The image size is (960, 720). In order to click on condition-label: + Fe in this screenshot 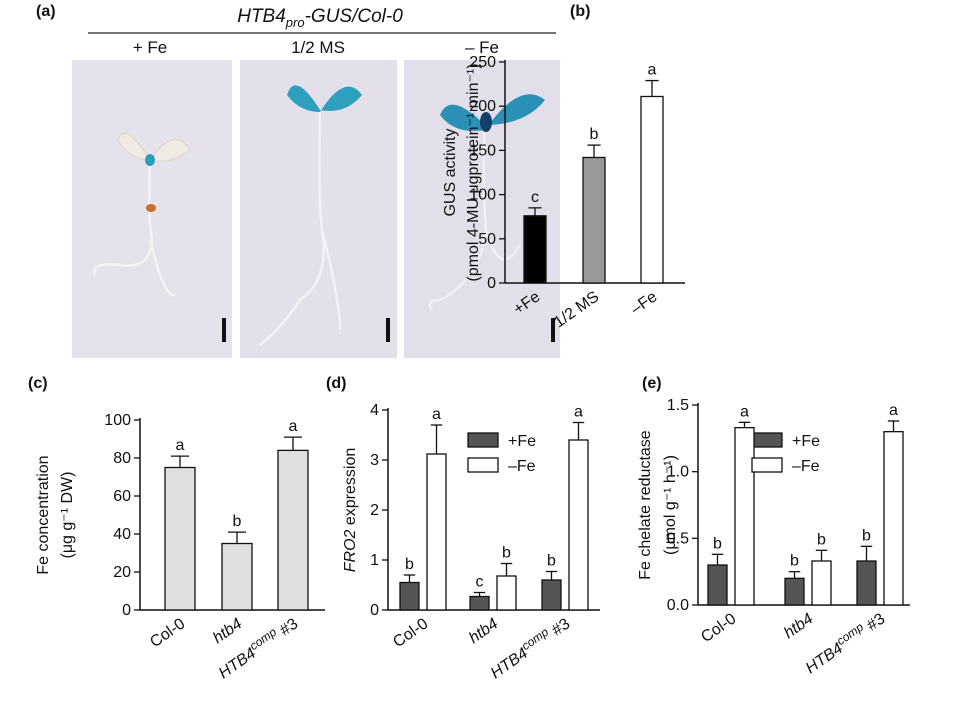, I will do `click(150, 47)`.